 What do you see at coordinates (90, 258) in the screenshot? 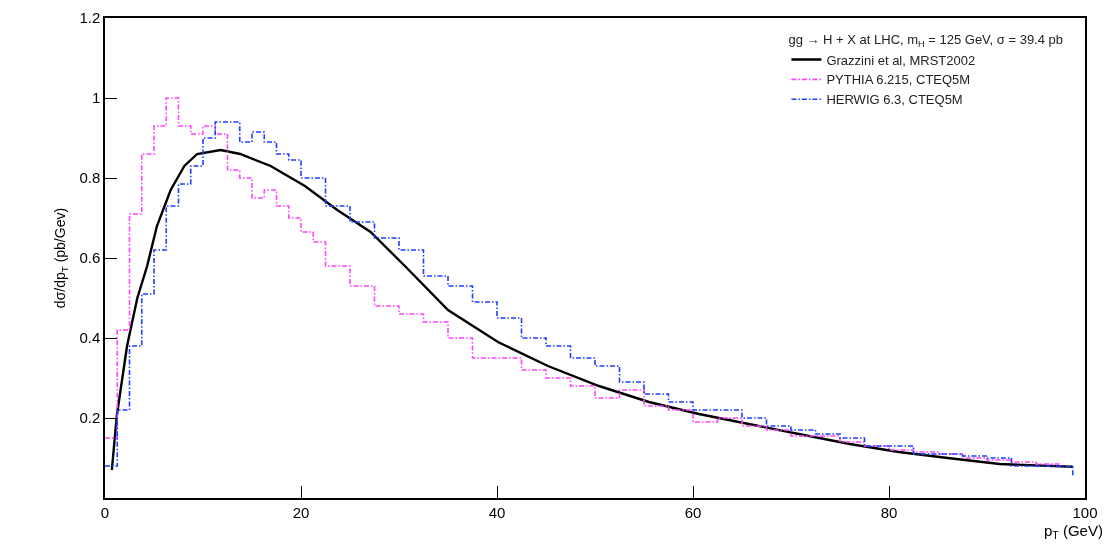
I see `y-tick-label: 0.6` at bounding box center [90, 258].